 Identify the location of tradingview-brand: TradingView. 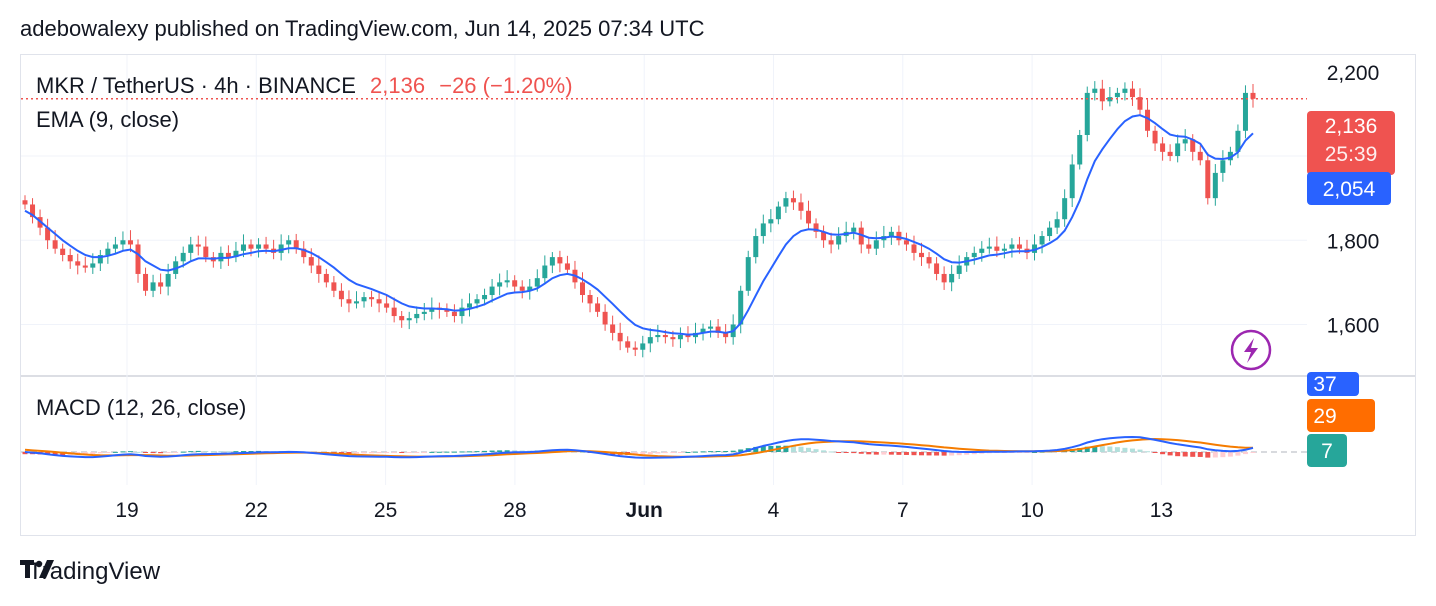
(90, 572).